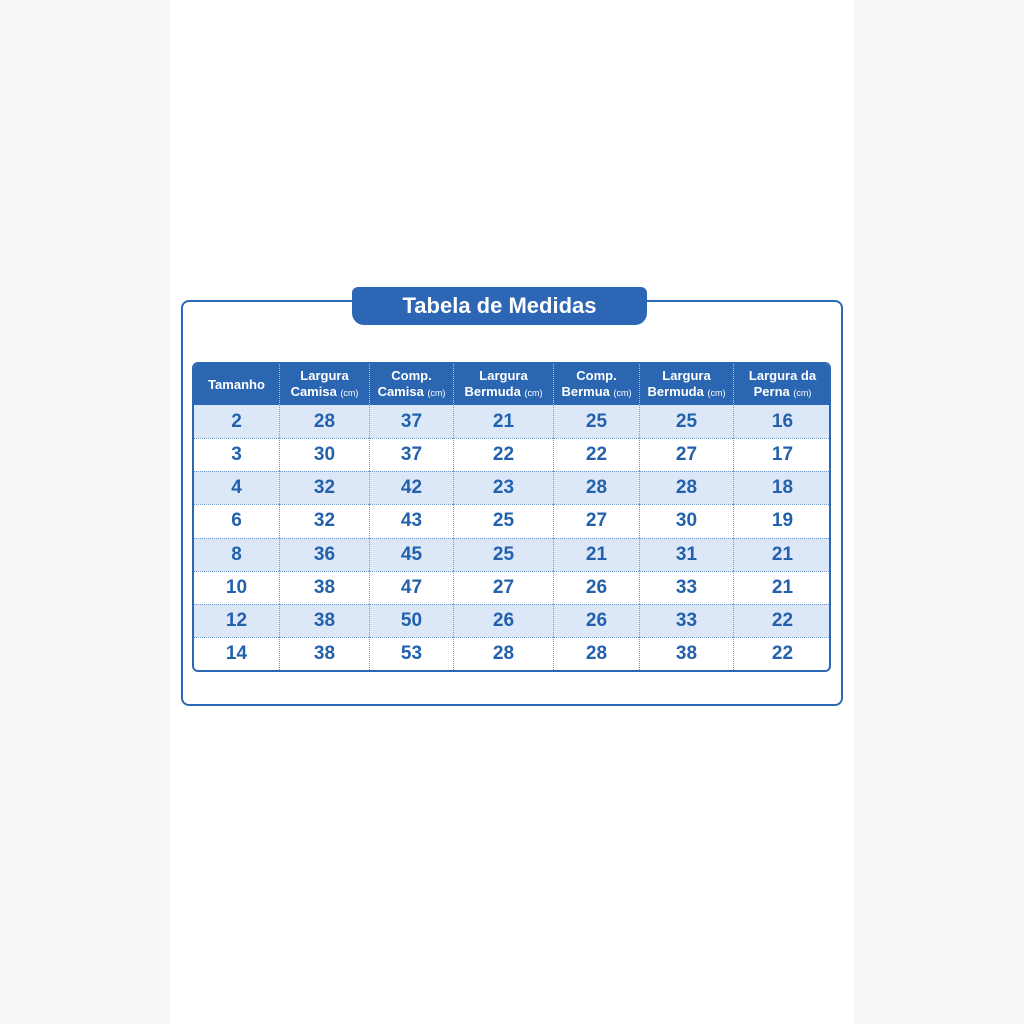 This screenshot has width=1024, height=1024. I want to click on header-cell: Largura Camisa (cm), so click(324, 384).